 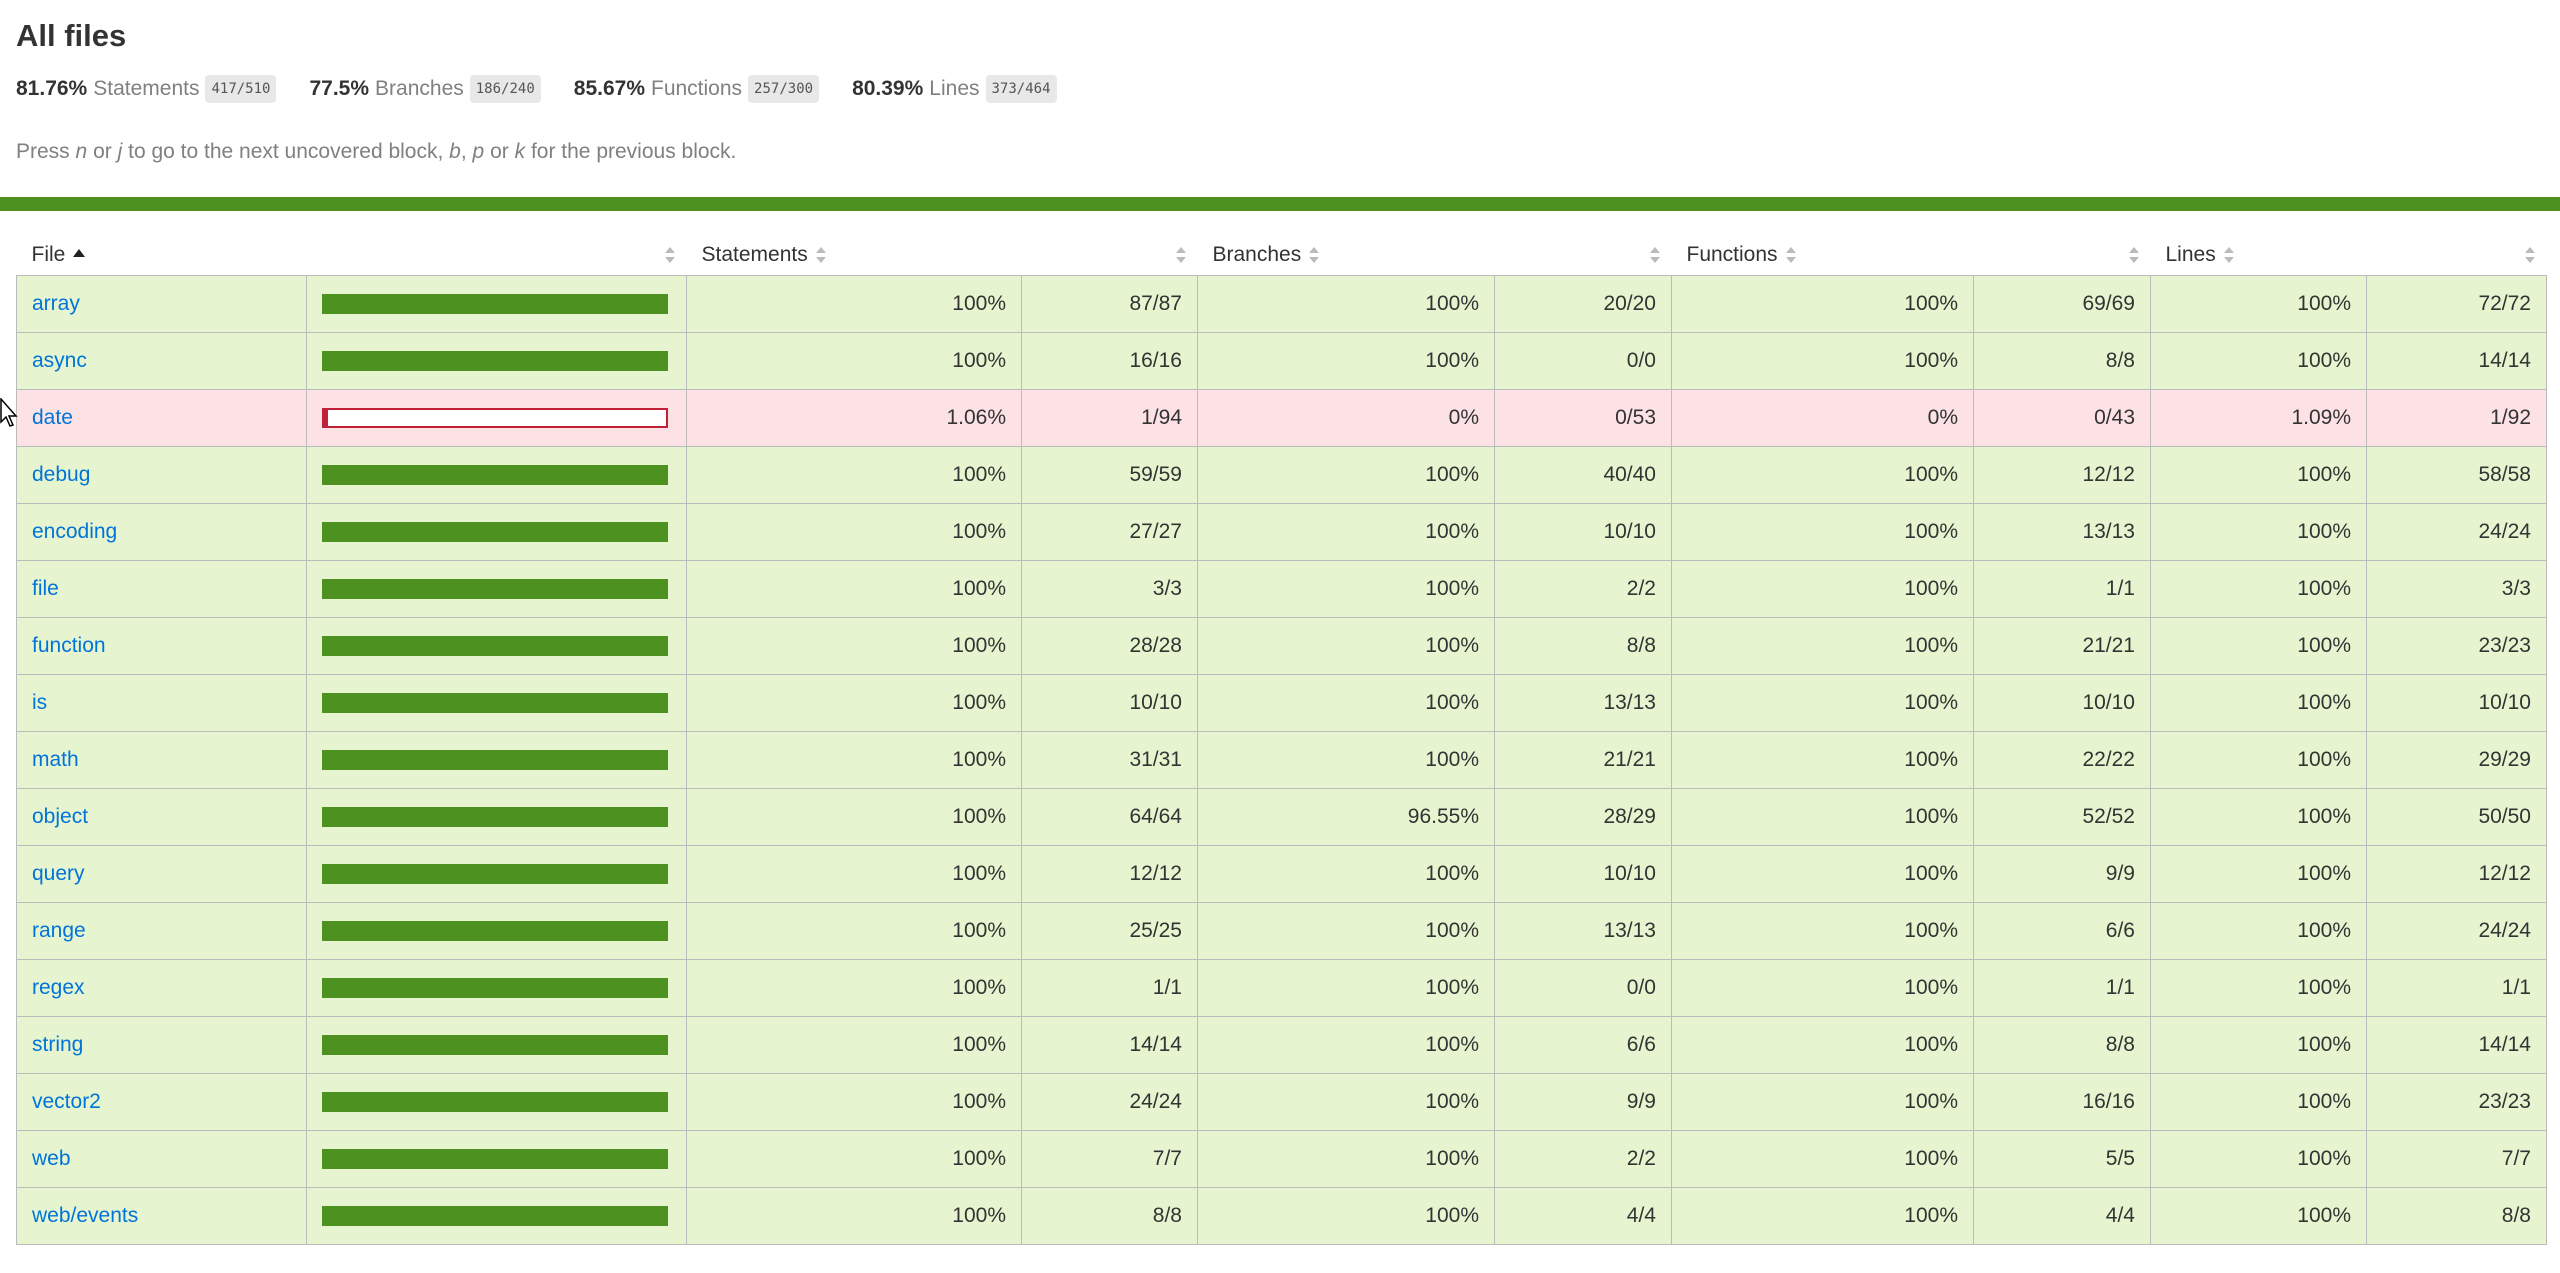 I want to click on branches-fraction-cell: 8/8, so click(x=1583, y=646).